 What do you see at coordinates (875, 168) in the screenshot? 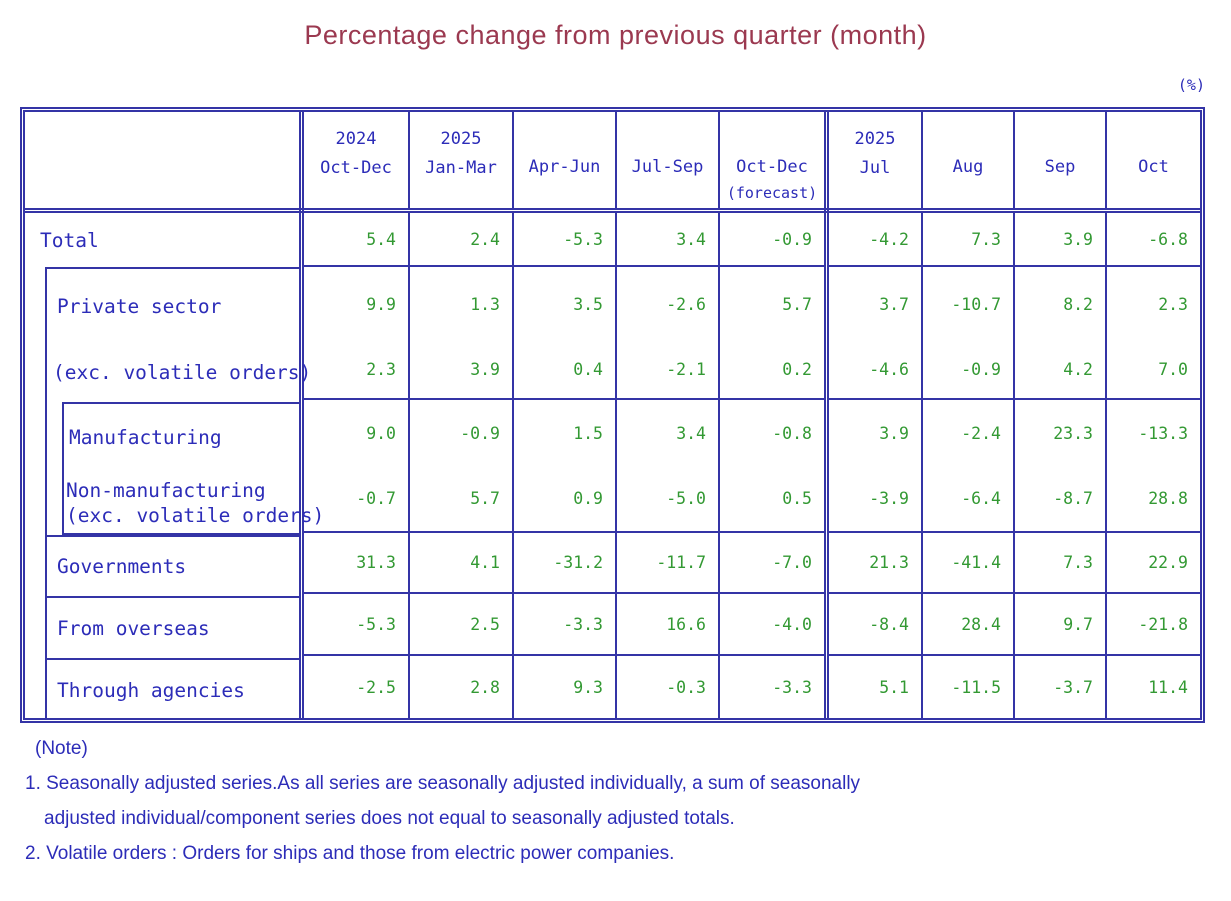
I see `header-period: Jul` at bounding box center [875, 168].